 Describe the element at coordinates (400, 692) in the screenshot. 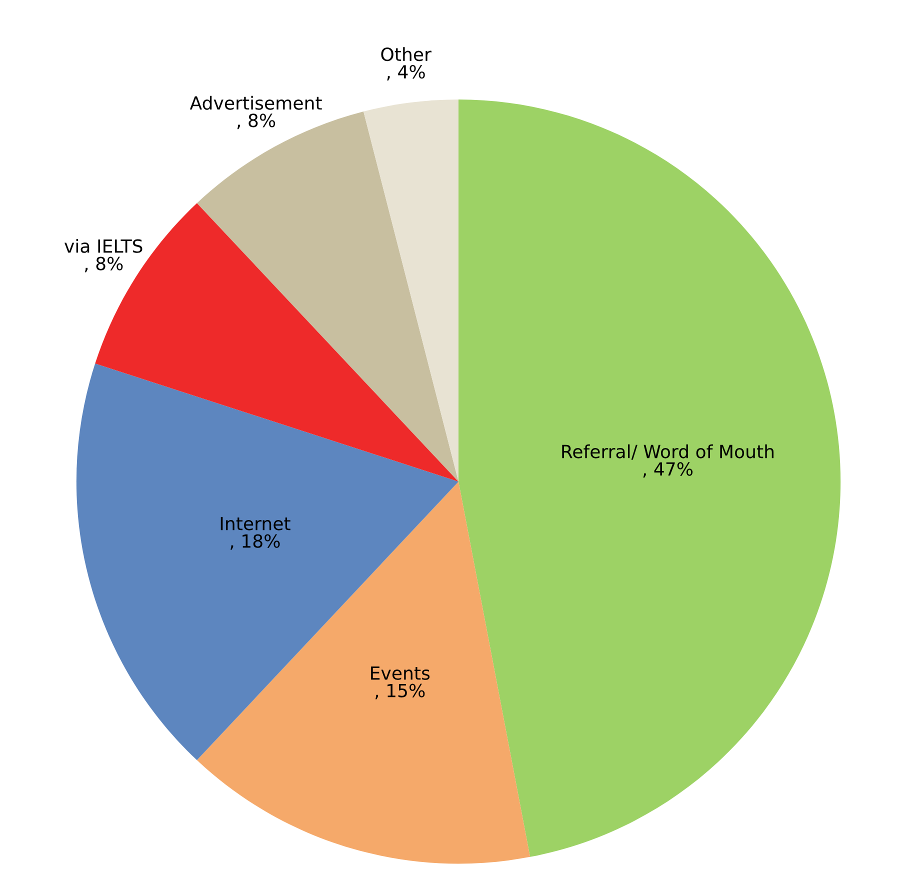

I see `data-label: , 15%` at that location.